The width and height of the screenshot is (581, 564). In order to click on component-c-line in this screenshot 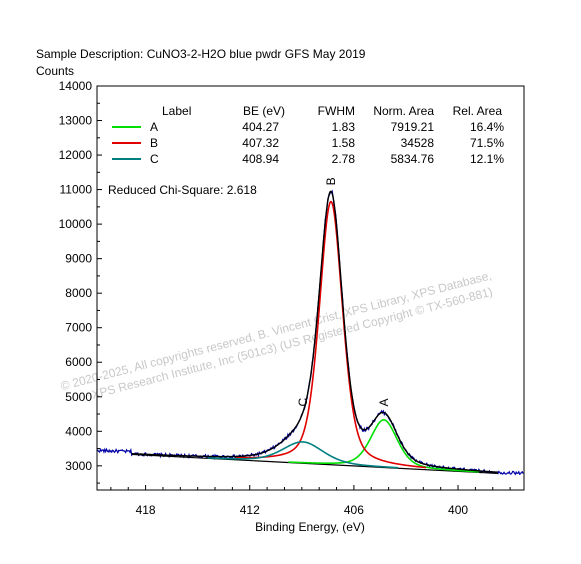, I will do `click(303, 455)`.